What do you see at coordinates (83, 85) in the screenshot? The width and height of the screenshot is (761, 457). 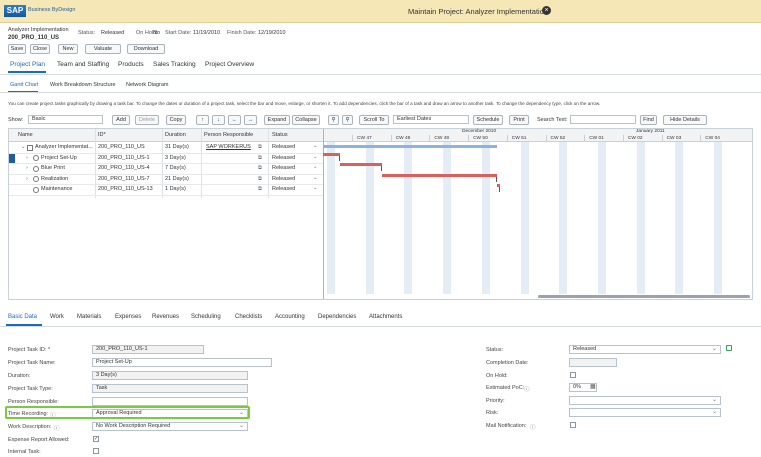 I see `subtab: Work Breakdown Structure` at bounding box center [83, 85].